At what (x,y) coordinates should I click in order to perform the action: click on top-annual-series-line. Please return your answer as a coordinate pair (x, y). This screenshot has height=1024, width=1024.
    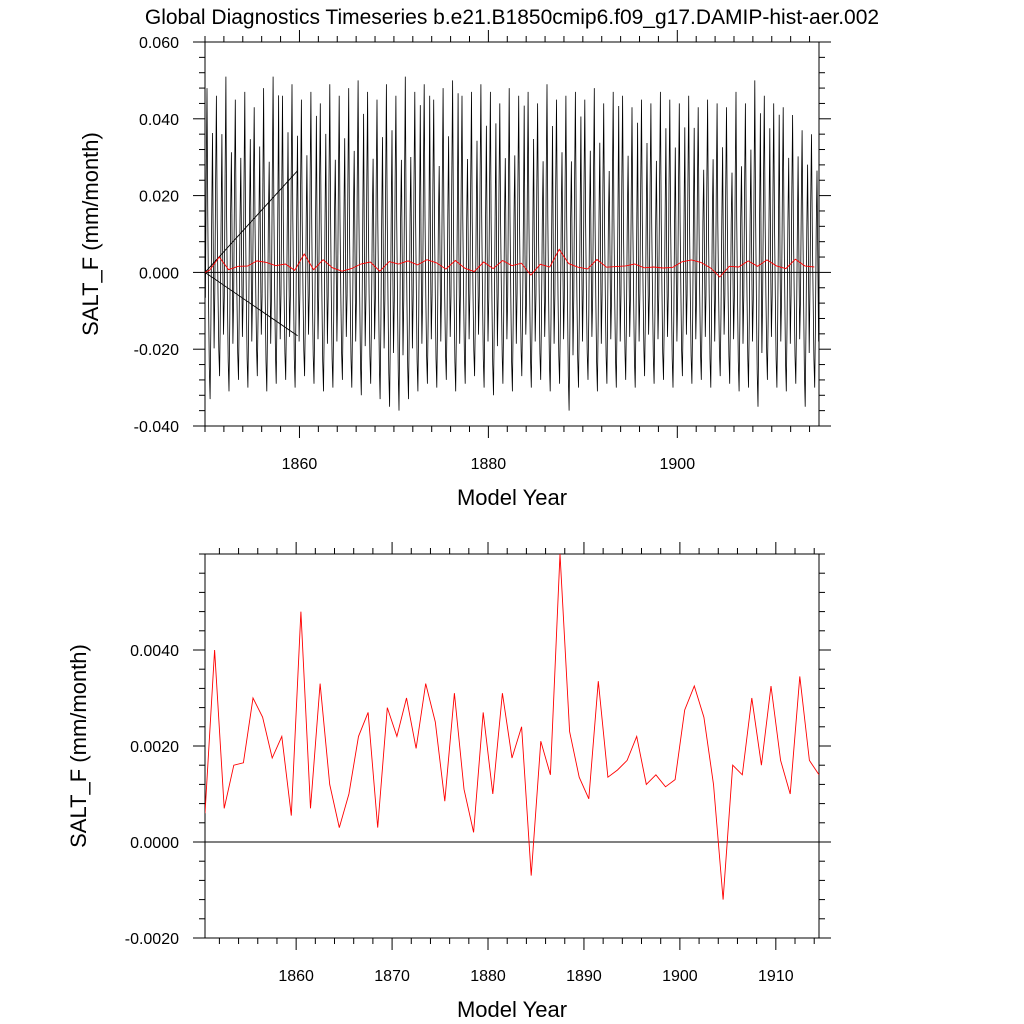
    Looking at the image, I should click on (510, 263).